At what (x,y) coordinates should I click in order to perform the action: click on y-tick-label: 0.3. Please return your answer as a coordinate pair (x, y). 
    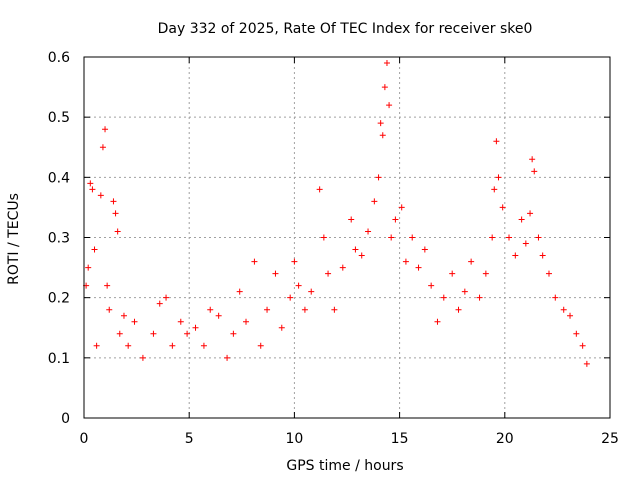
    Looking at the image, I should click on (59, 239).